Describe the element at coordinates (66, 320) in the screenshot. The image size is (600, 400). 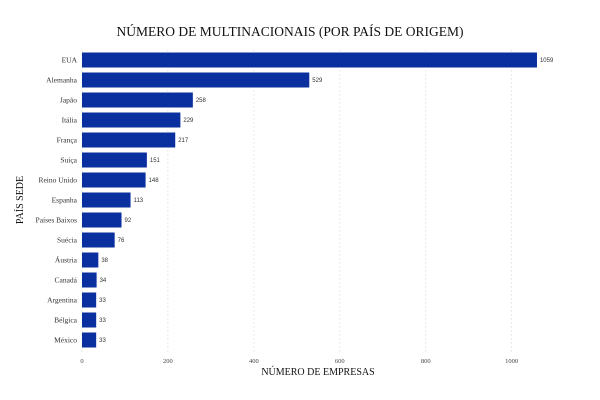
I see `category-label: Bélgica` at that location.